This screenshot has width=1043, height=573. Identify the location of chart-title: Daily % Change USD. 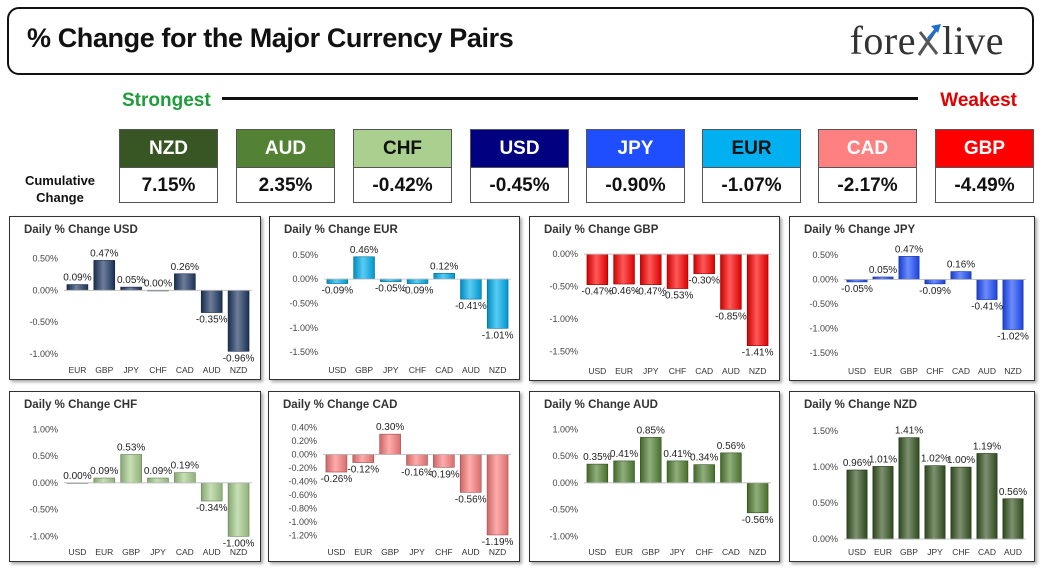
(81, 230).